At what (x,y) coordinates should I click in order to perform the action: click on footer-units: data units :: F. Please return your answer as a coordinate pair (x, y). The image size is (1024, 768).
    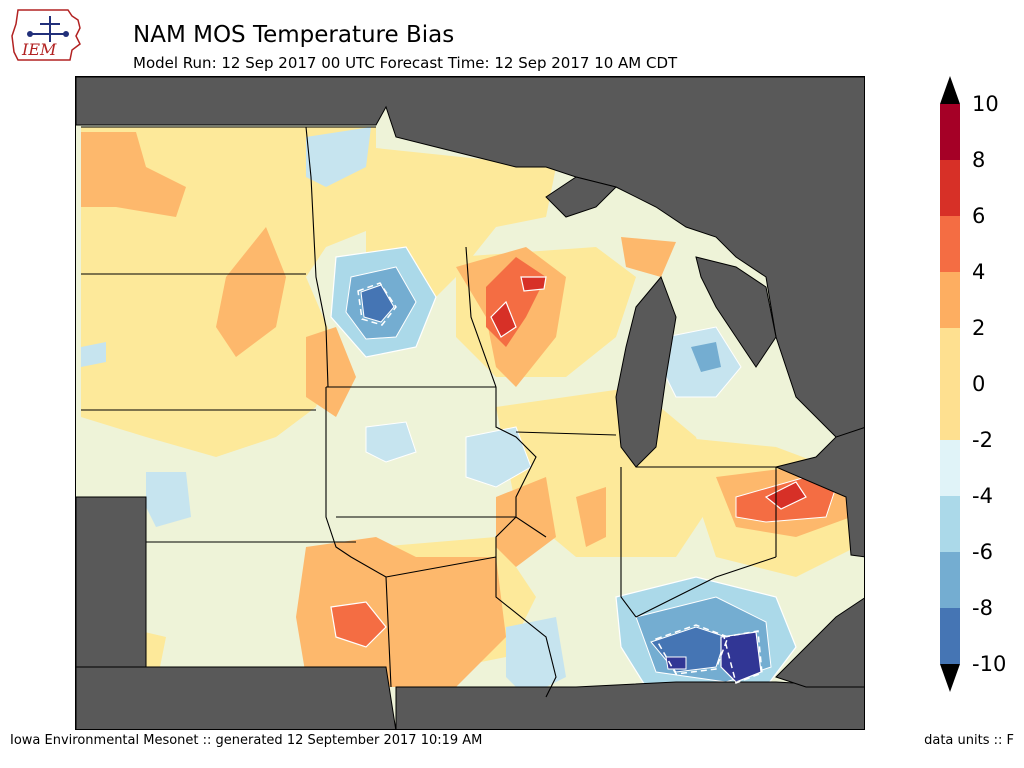
    Looking at the image, I should click on (969, 740).